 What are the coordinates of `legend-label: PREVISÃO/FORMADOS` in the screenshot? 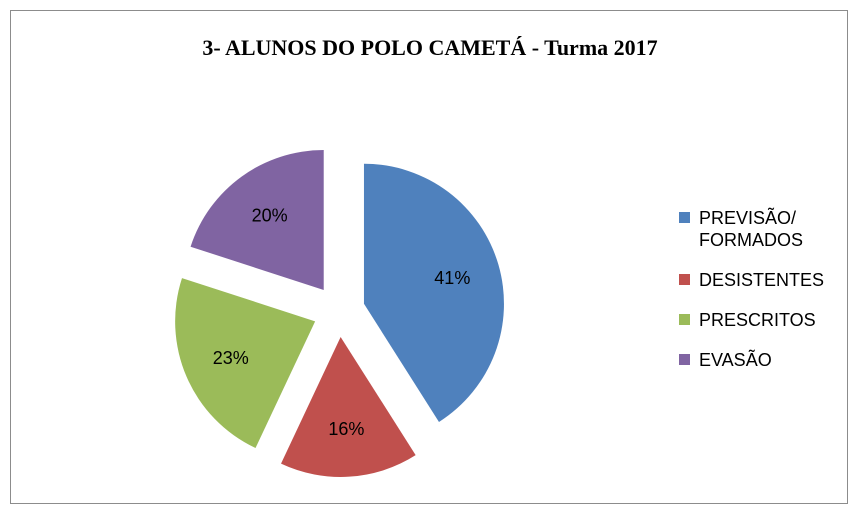 It's located at (751, 229).